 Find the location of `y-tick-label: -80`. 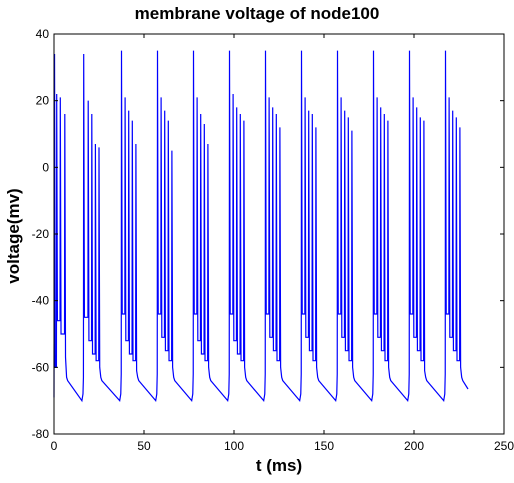

y-tick-label: -80 is located at coordinates (41, 434).